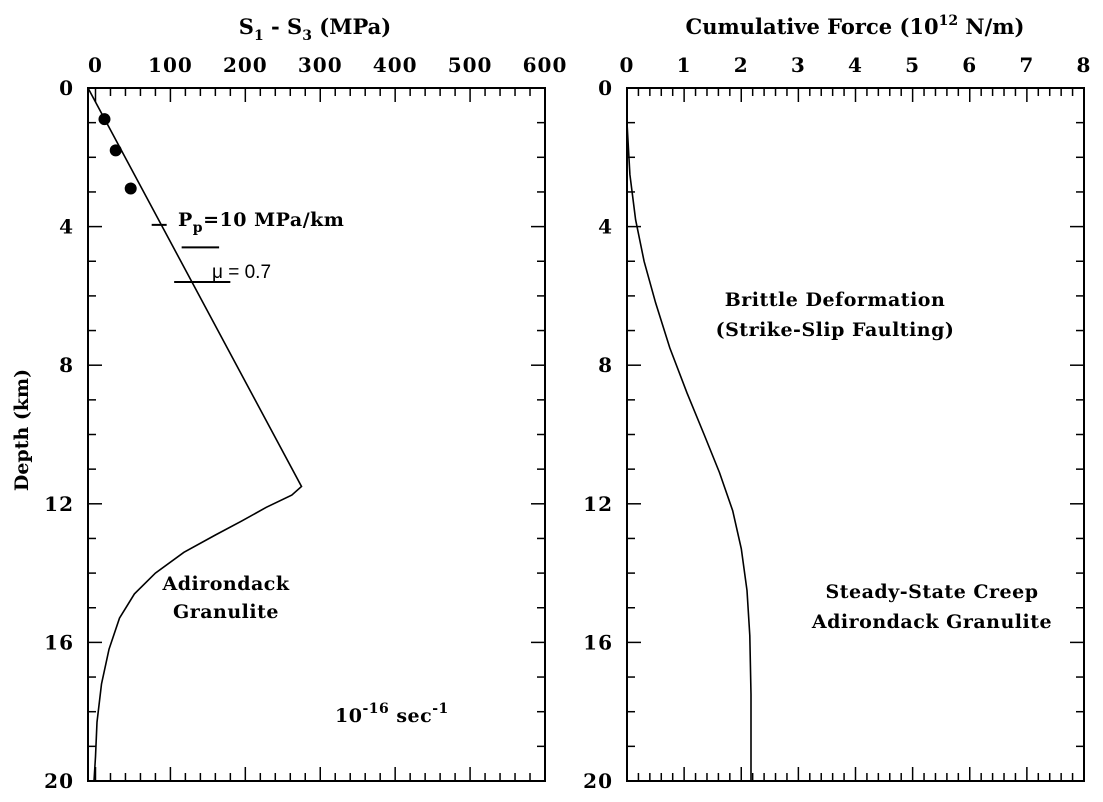  I want to click on right-y-tick-label: 8, so click(605, 365).